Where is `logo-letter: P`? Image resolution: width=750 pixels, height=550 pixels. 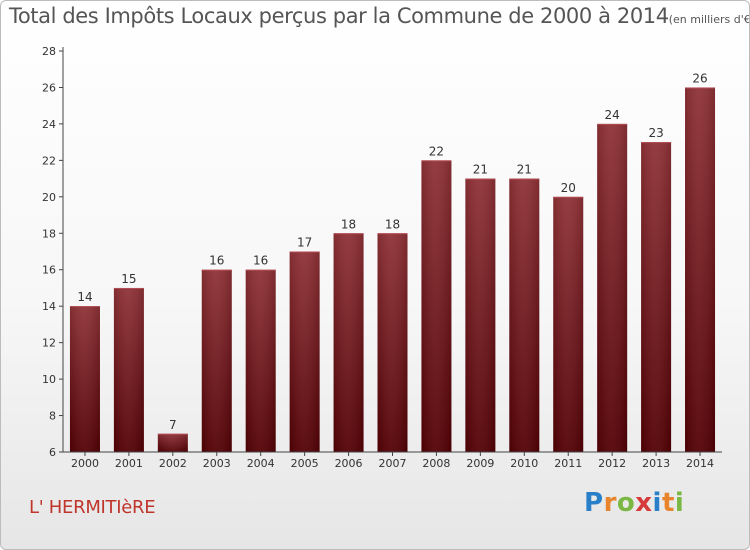 logo-letter: P is located at coordinates (594, 503).